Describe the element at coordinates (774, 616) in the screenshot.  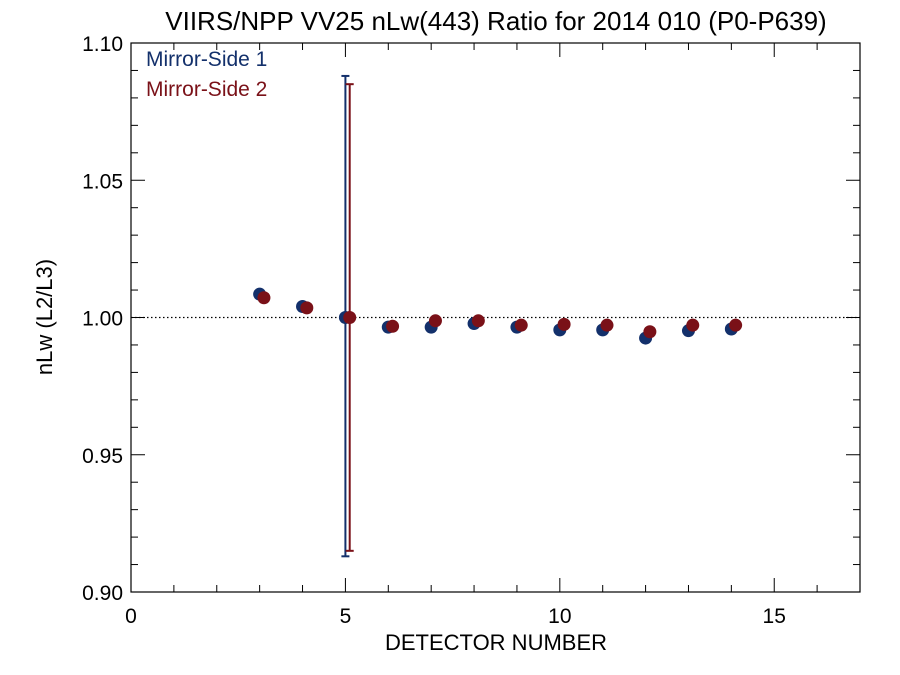
I see `x-tick-label: 15` at that location.